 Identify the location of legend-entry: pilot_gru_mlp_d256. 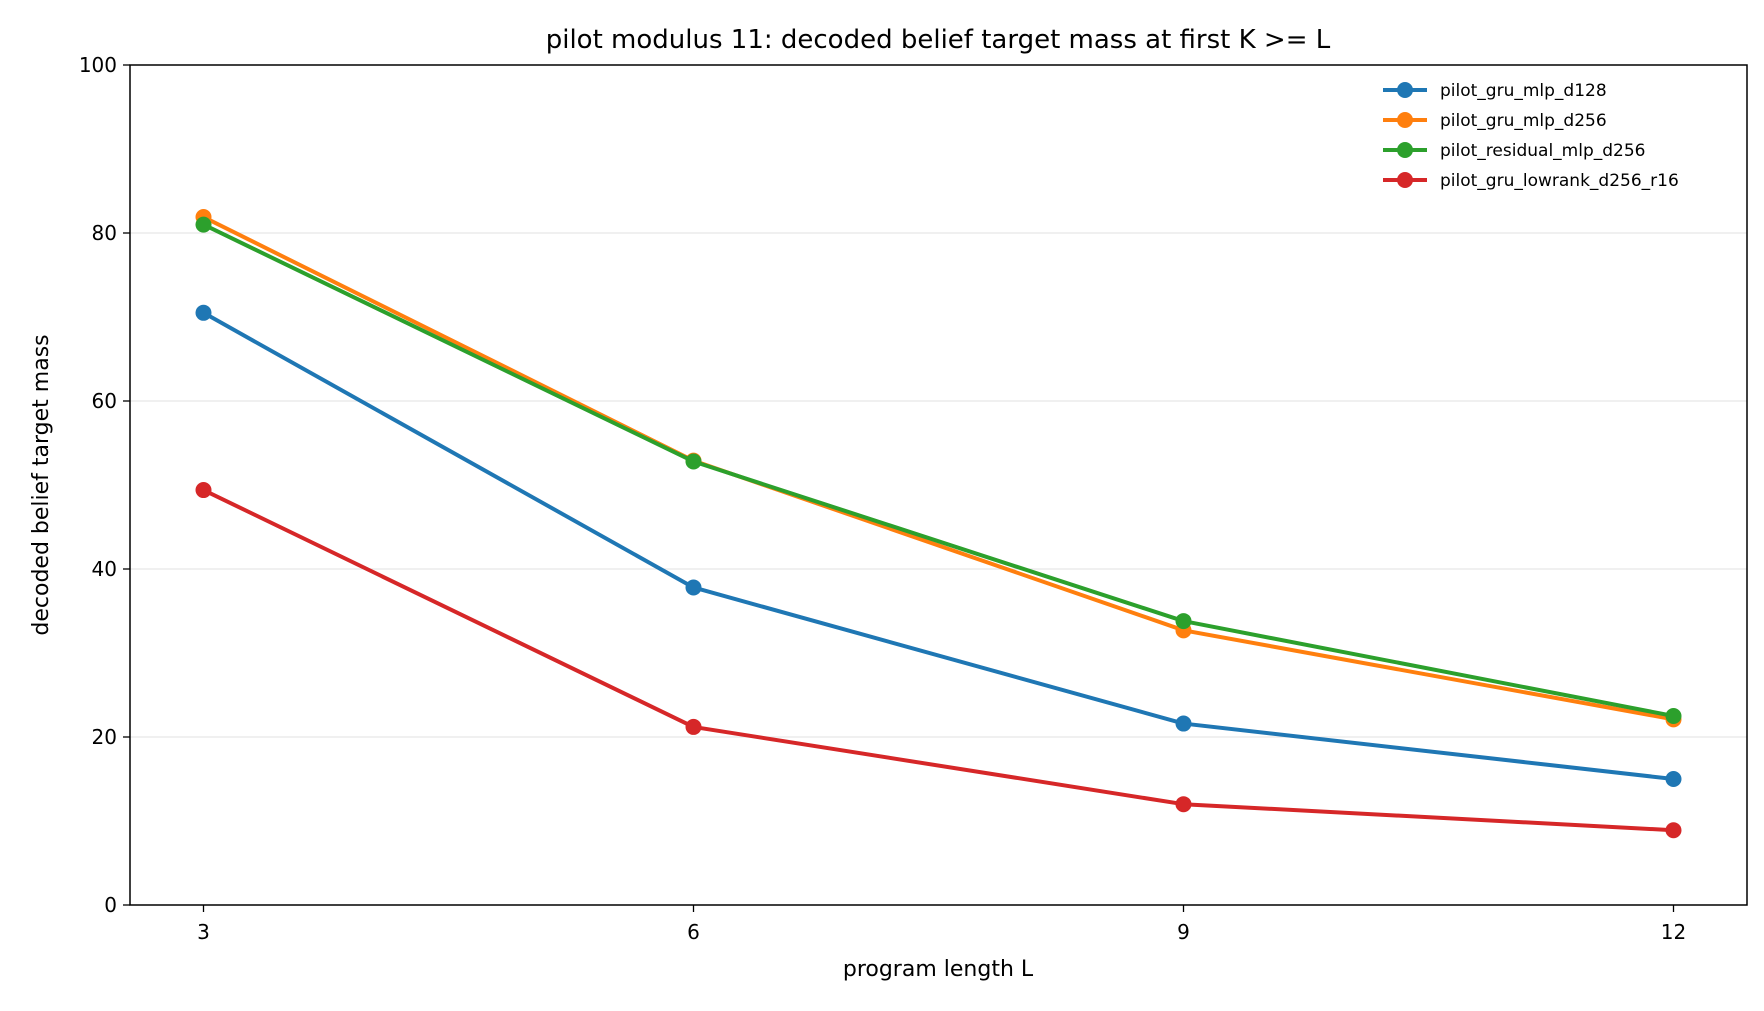
(1495, 121).